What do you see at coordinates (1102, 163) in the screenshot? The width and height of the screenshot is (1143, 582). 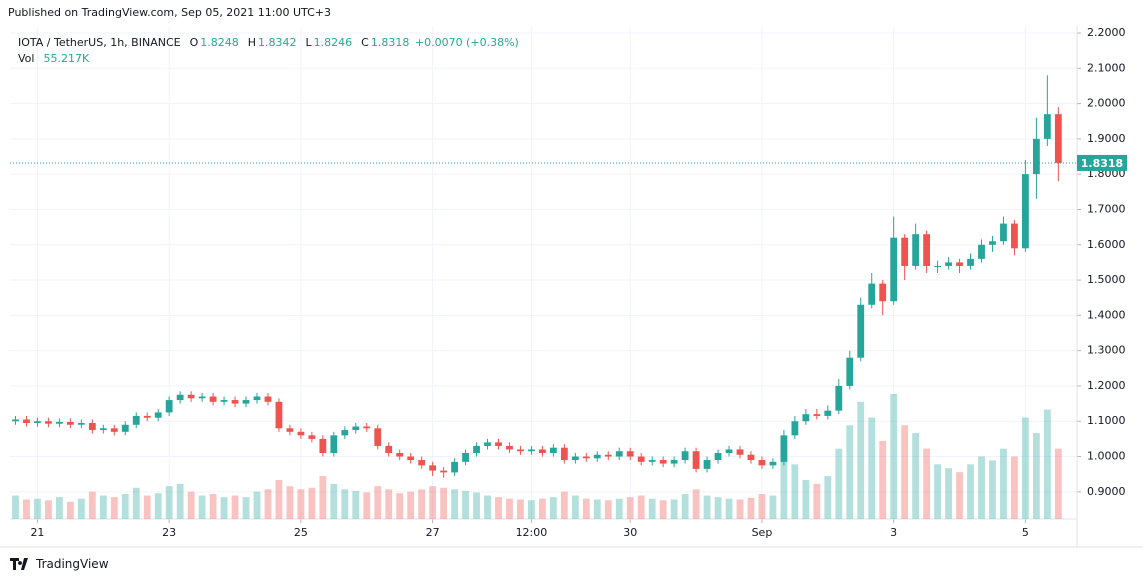 I see `last-price-label: 1.8318` at bounding box center [1102, 163].